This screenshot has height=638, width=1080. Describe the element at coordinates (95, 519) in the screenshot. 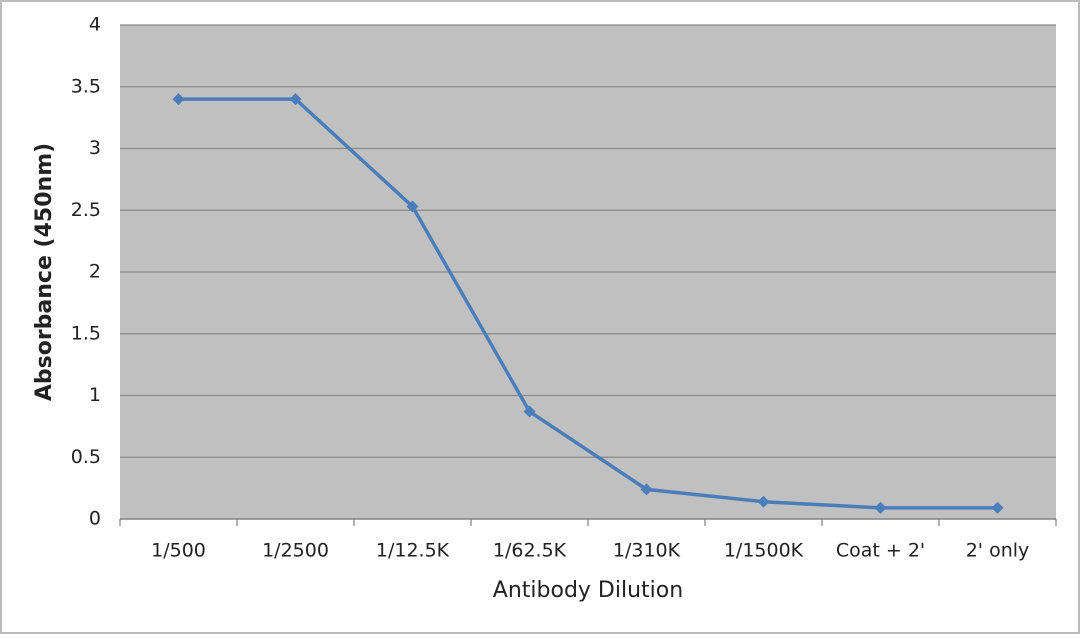

I see `y-tick-label: 0` at that location.